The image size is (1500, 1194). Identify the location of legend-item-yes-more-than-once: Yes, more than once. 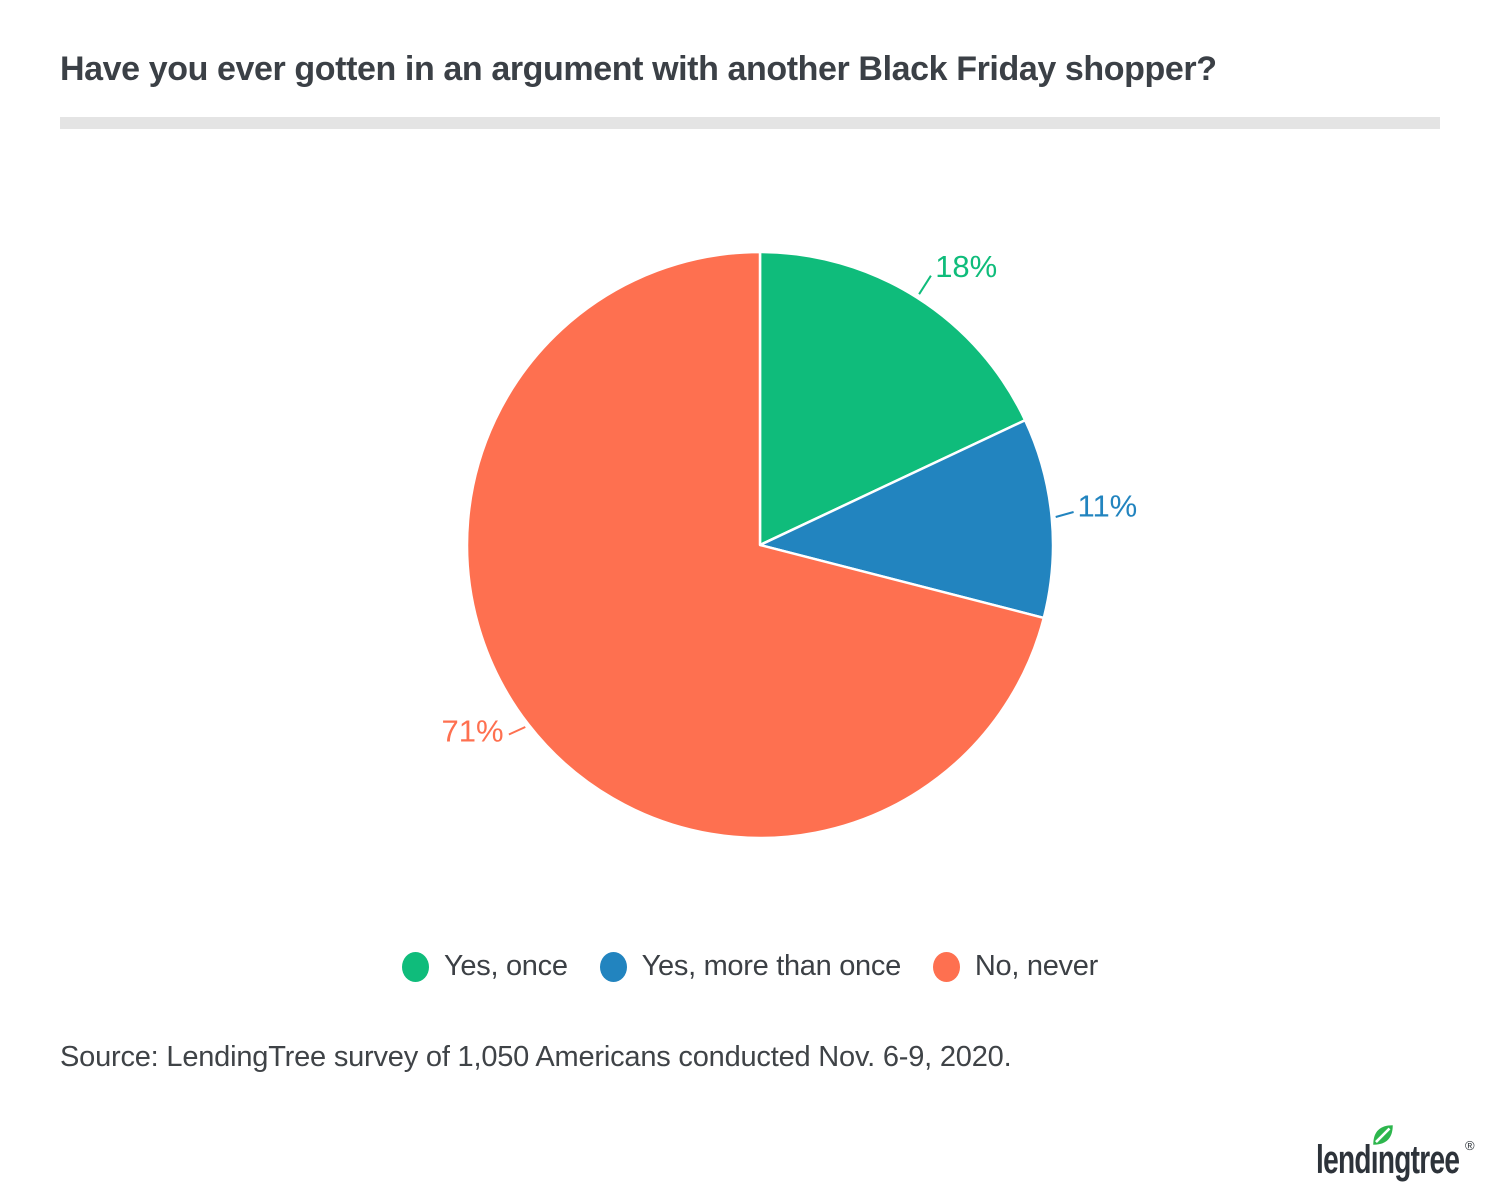
(750, 966).